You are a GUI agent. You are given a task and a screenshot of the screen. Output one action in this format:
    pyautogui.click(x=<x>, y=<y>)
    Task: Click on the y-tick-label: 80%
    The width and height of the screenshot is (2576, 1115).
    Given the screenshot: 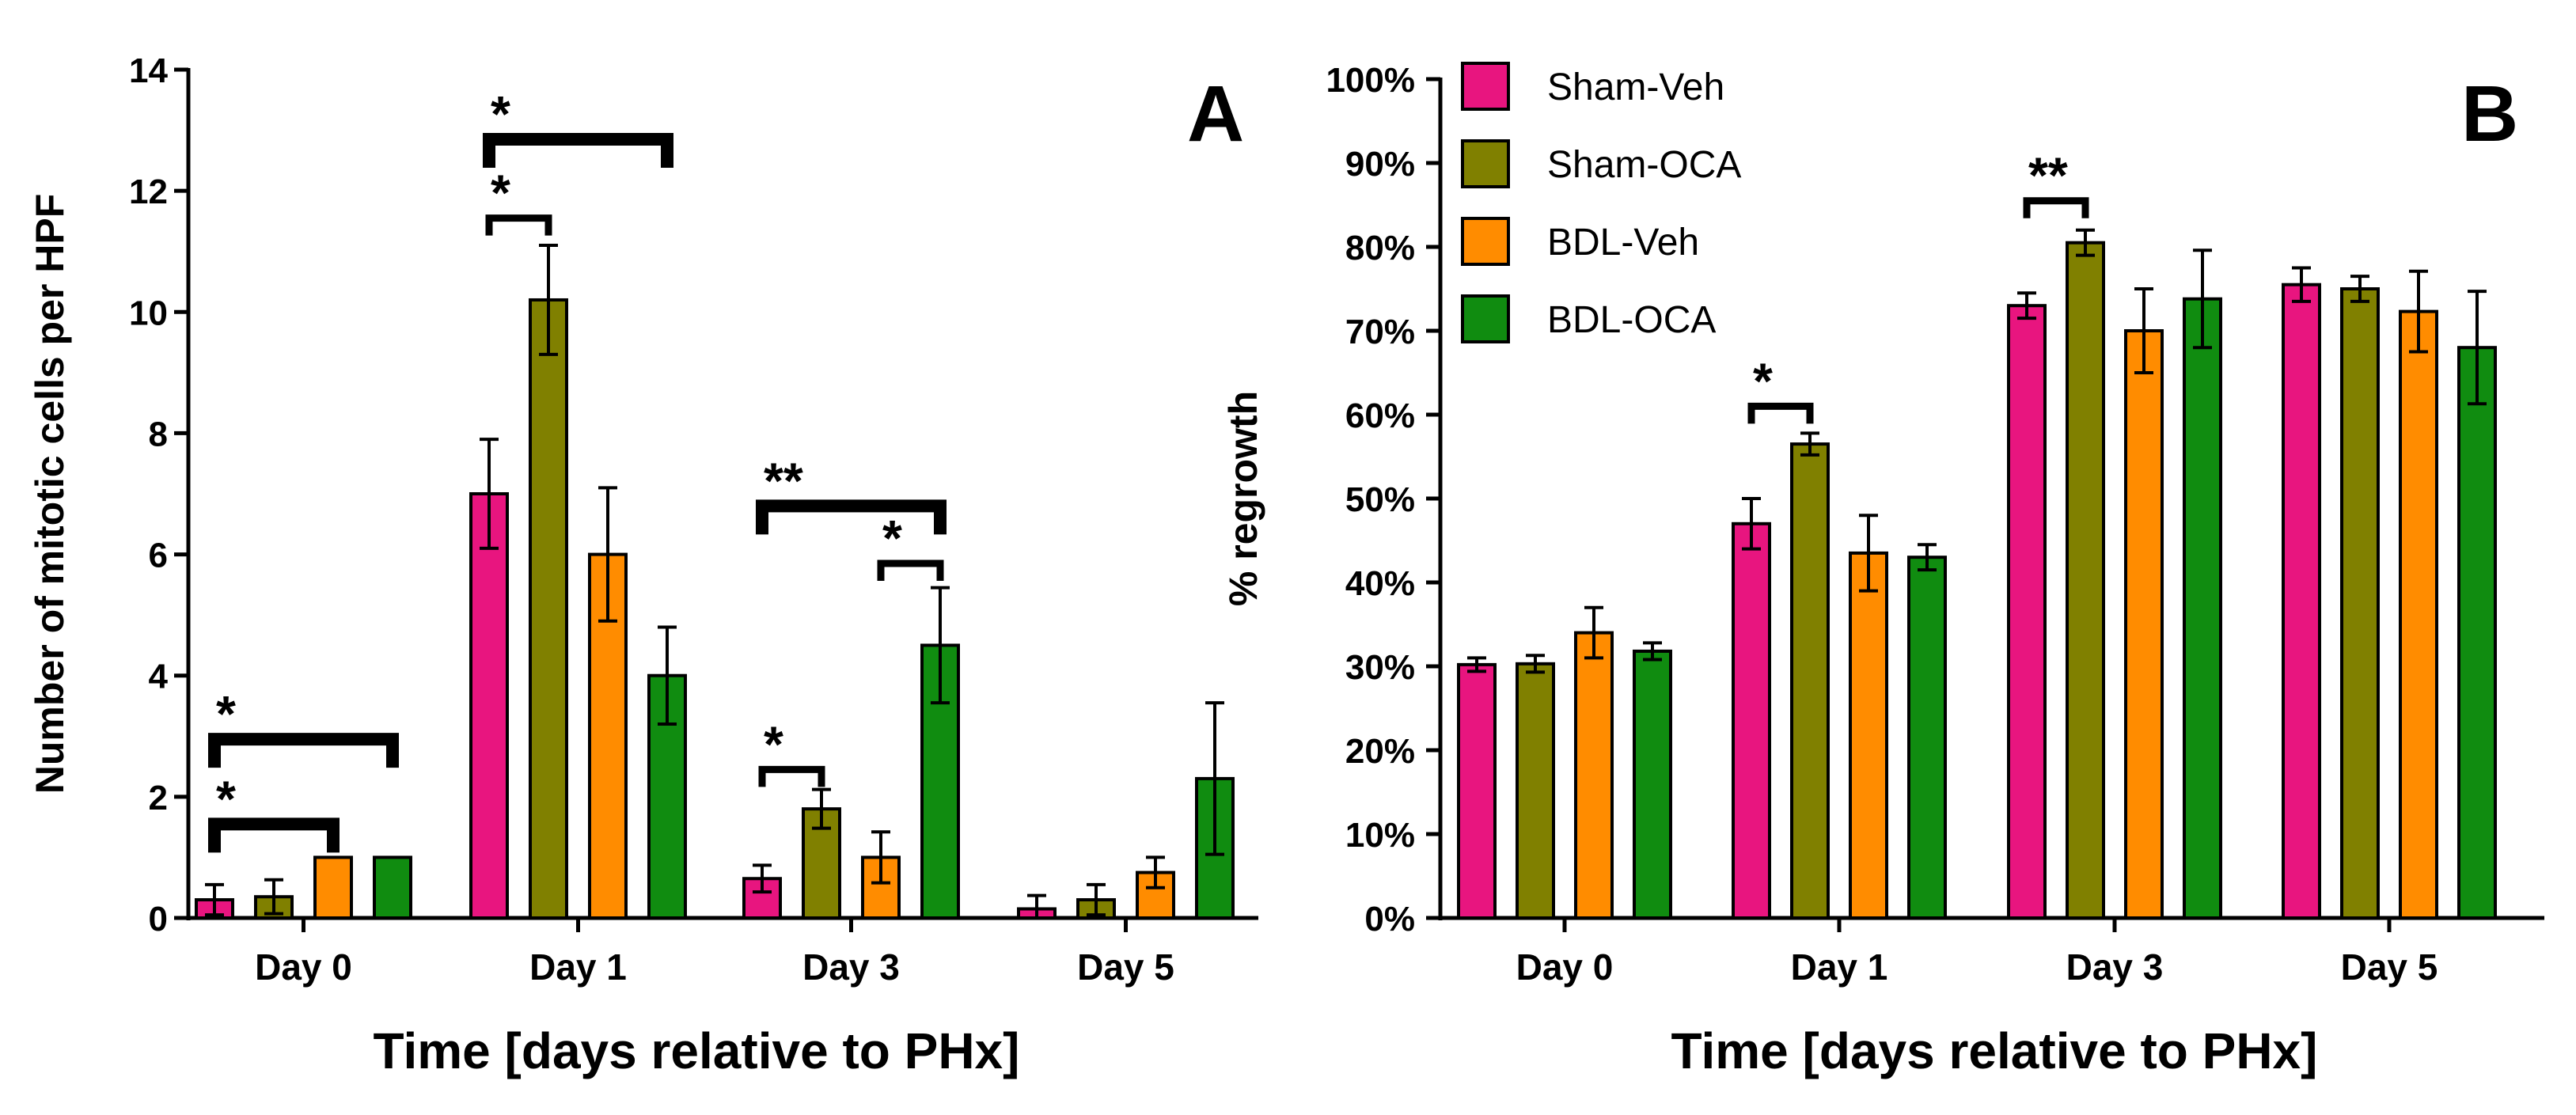 What is the action you would take?
    pyautogui.click(x=1380, y=248)
    